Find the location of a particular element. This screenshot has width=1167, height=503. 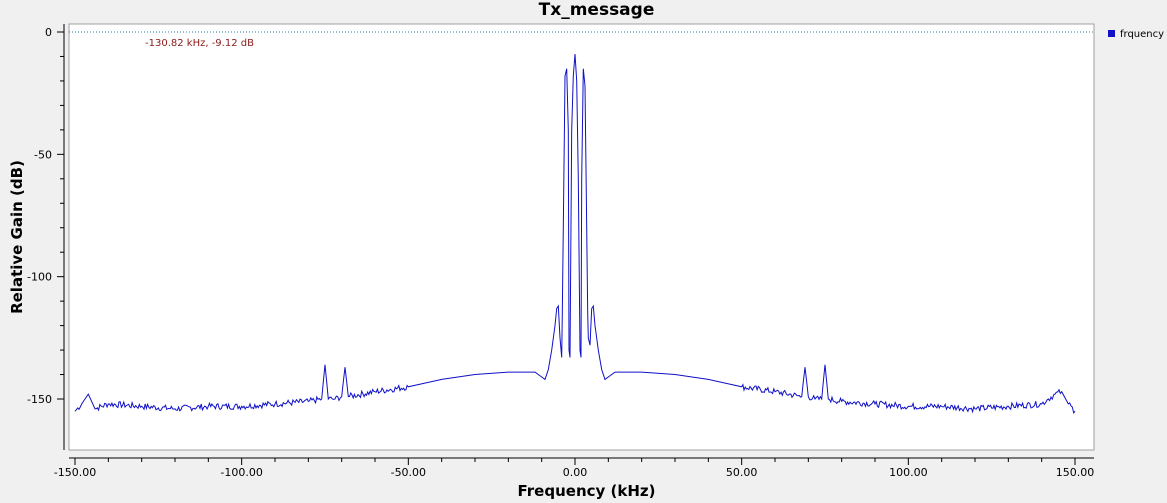

x-tick-label: -100.00 is located at coordinates (241, 472).